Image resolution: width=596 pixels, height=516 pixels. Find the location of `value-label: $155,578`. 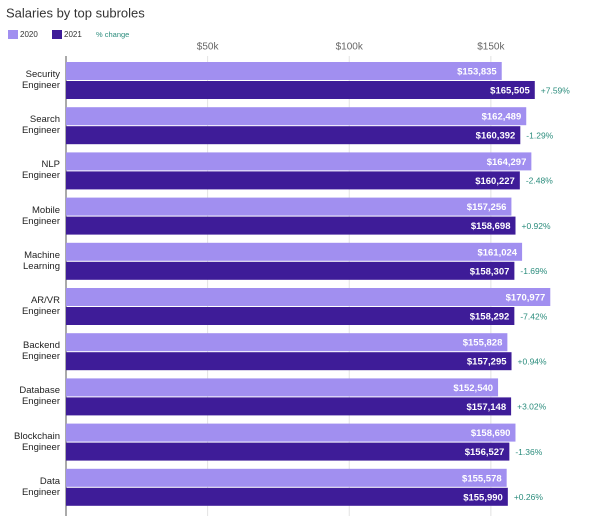

value-label: $155,578 is located at coordinates (482, 478).